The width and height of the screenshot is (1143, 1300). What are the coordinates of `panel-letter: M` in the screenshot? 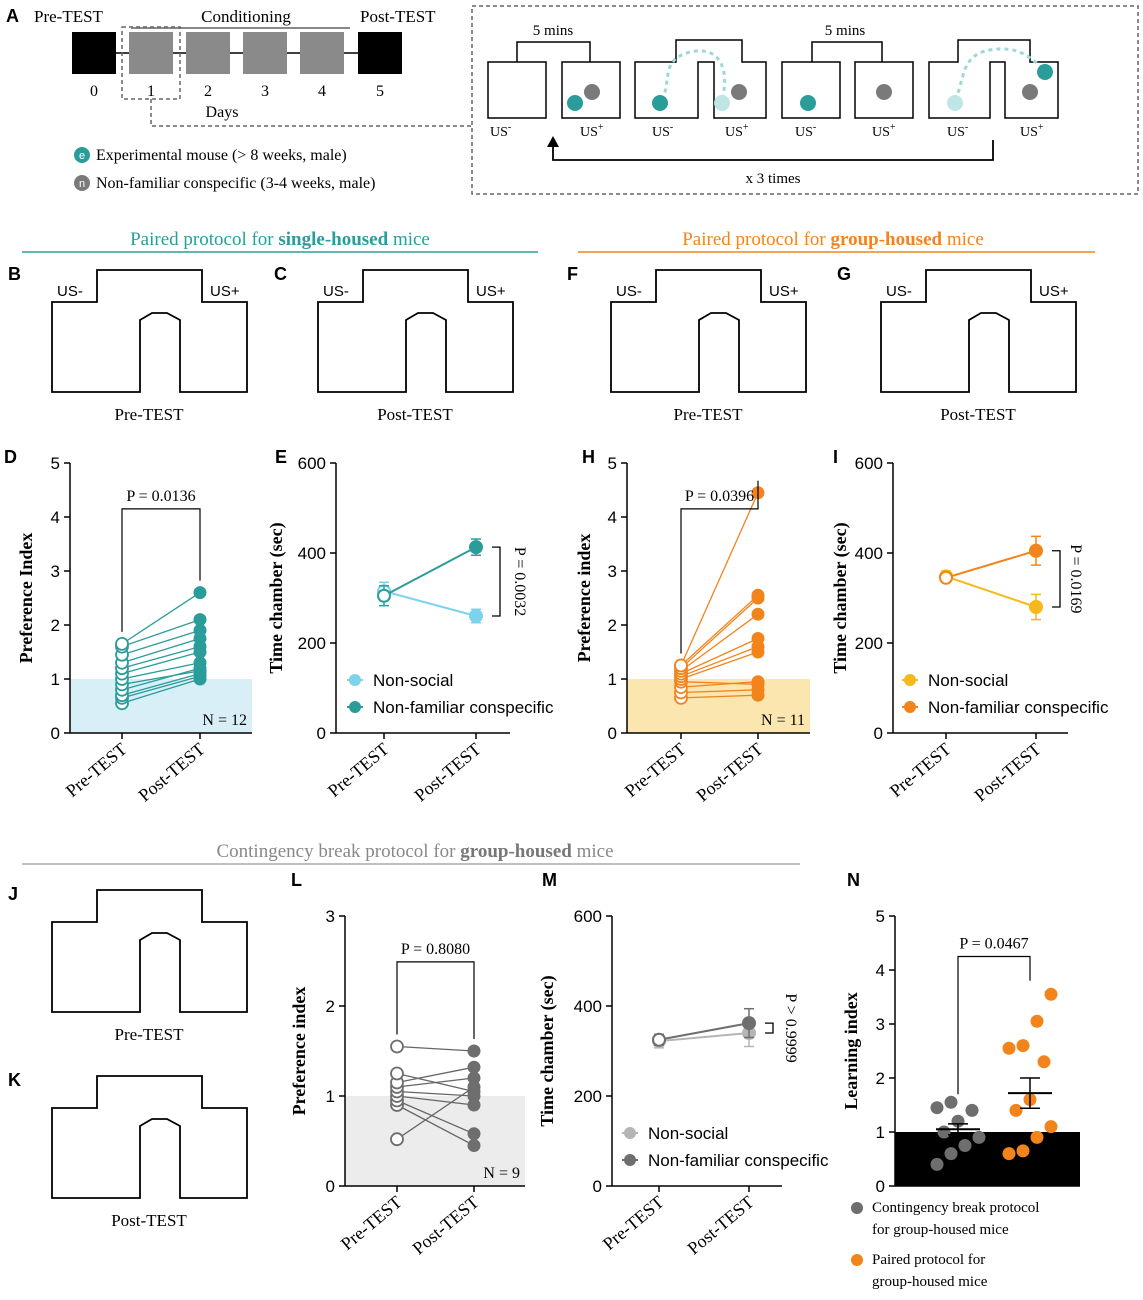 It's located at (549, 880).